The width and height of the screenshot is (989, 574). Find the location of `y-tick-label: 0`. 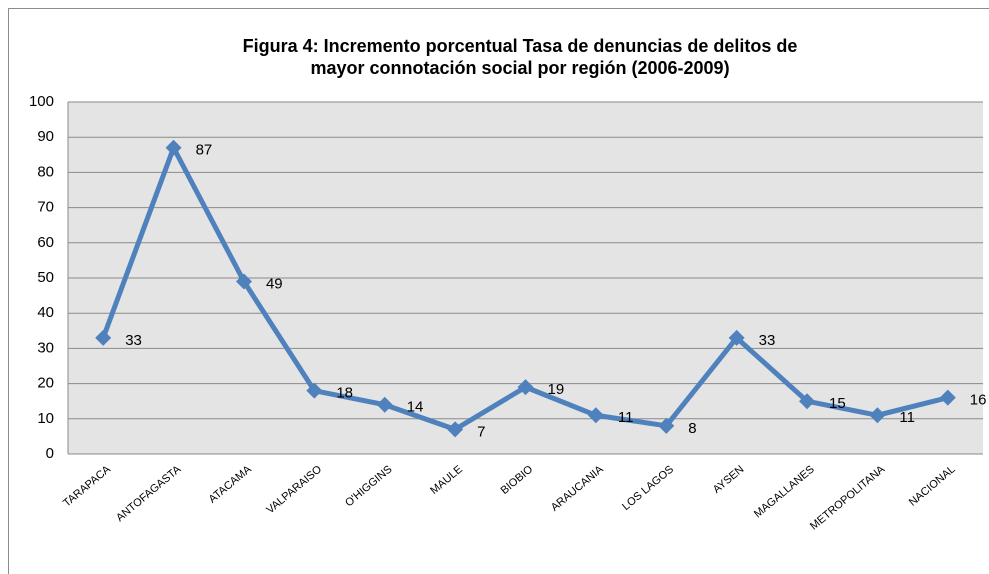

y-tick-label: 0 is located at coordinates (50, 453).